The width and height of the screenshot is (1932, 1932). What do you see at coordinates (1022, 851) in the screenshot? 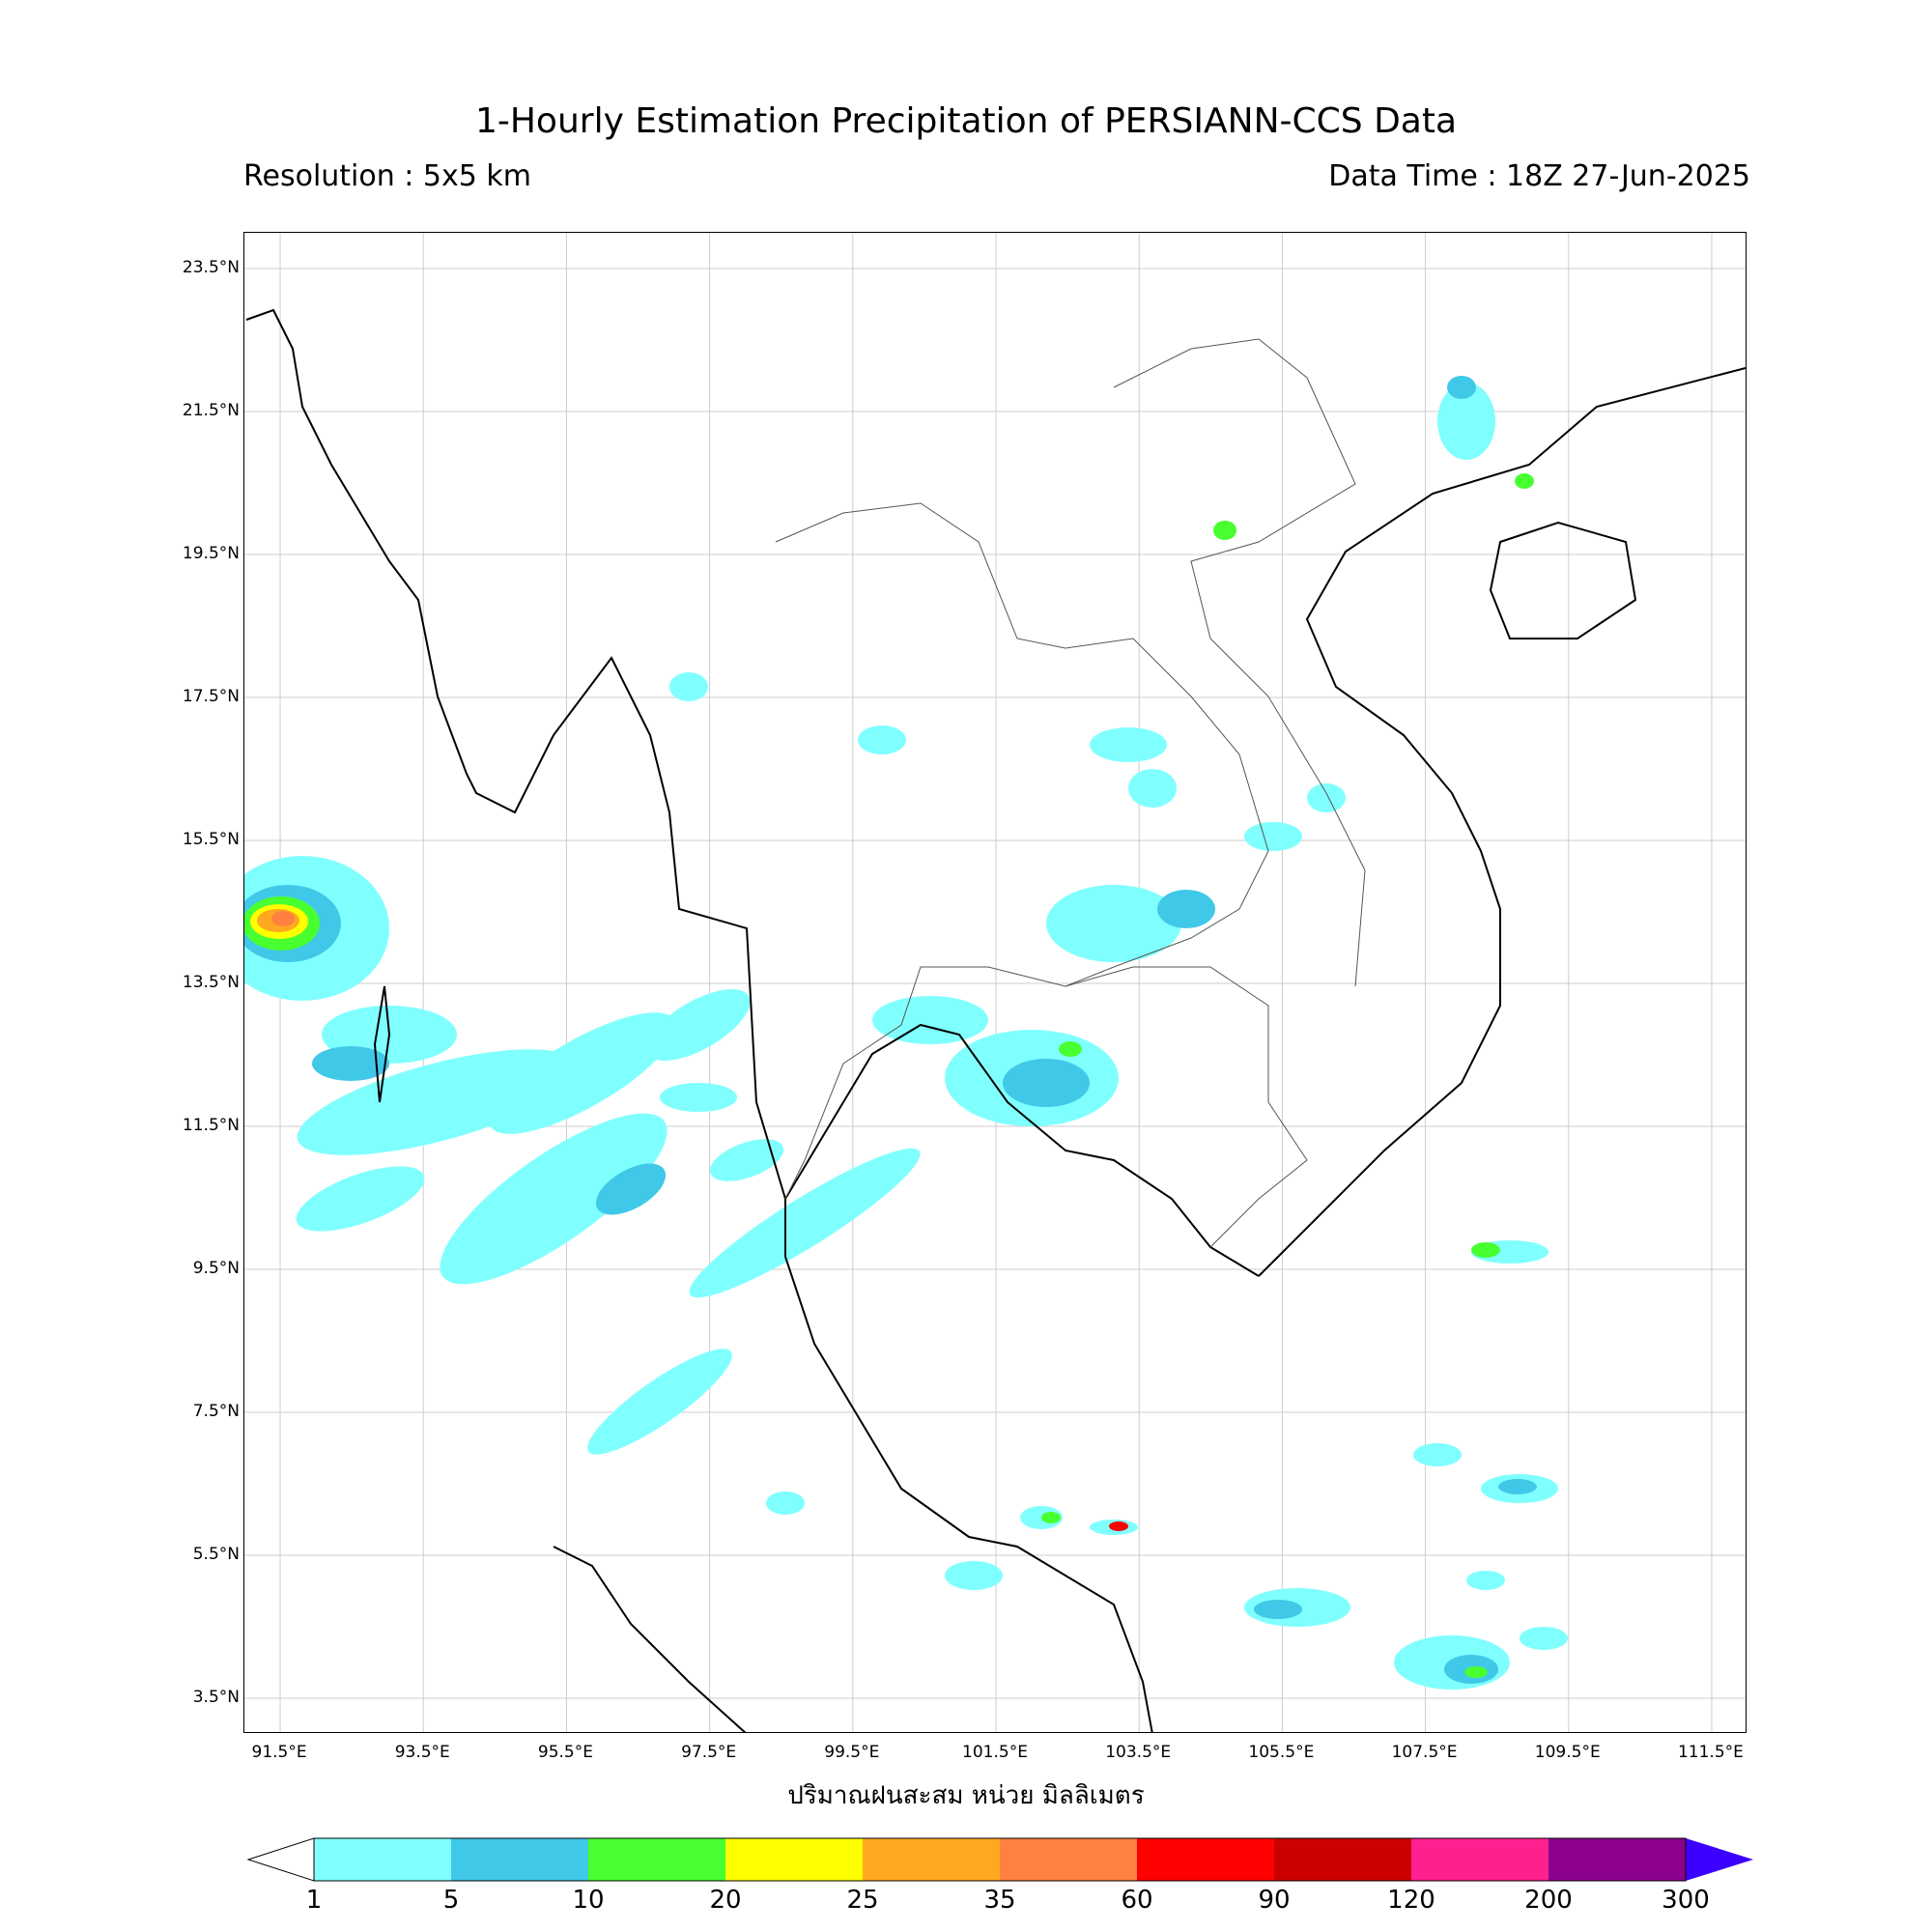
I see `border-thailand` at bounding box center [1022, 851].